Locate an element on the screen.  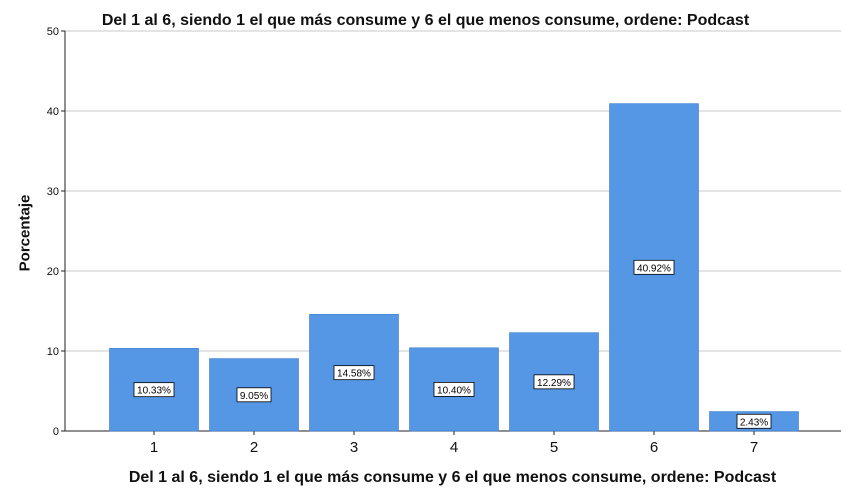
data-label-6: 40.92% is located at coordinates (654, 267).